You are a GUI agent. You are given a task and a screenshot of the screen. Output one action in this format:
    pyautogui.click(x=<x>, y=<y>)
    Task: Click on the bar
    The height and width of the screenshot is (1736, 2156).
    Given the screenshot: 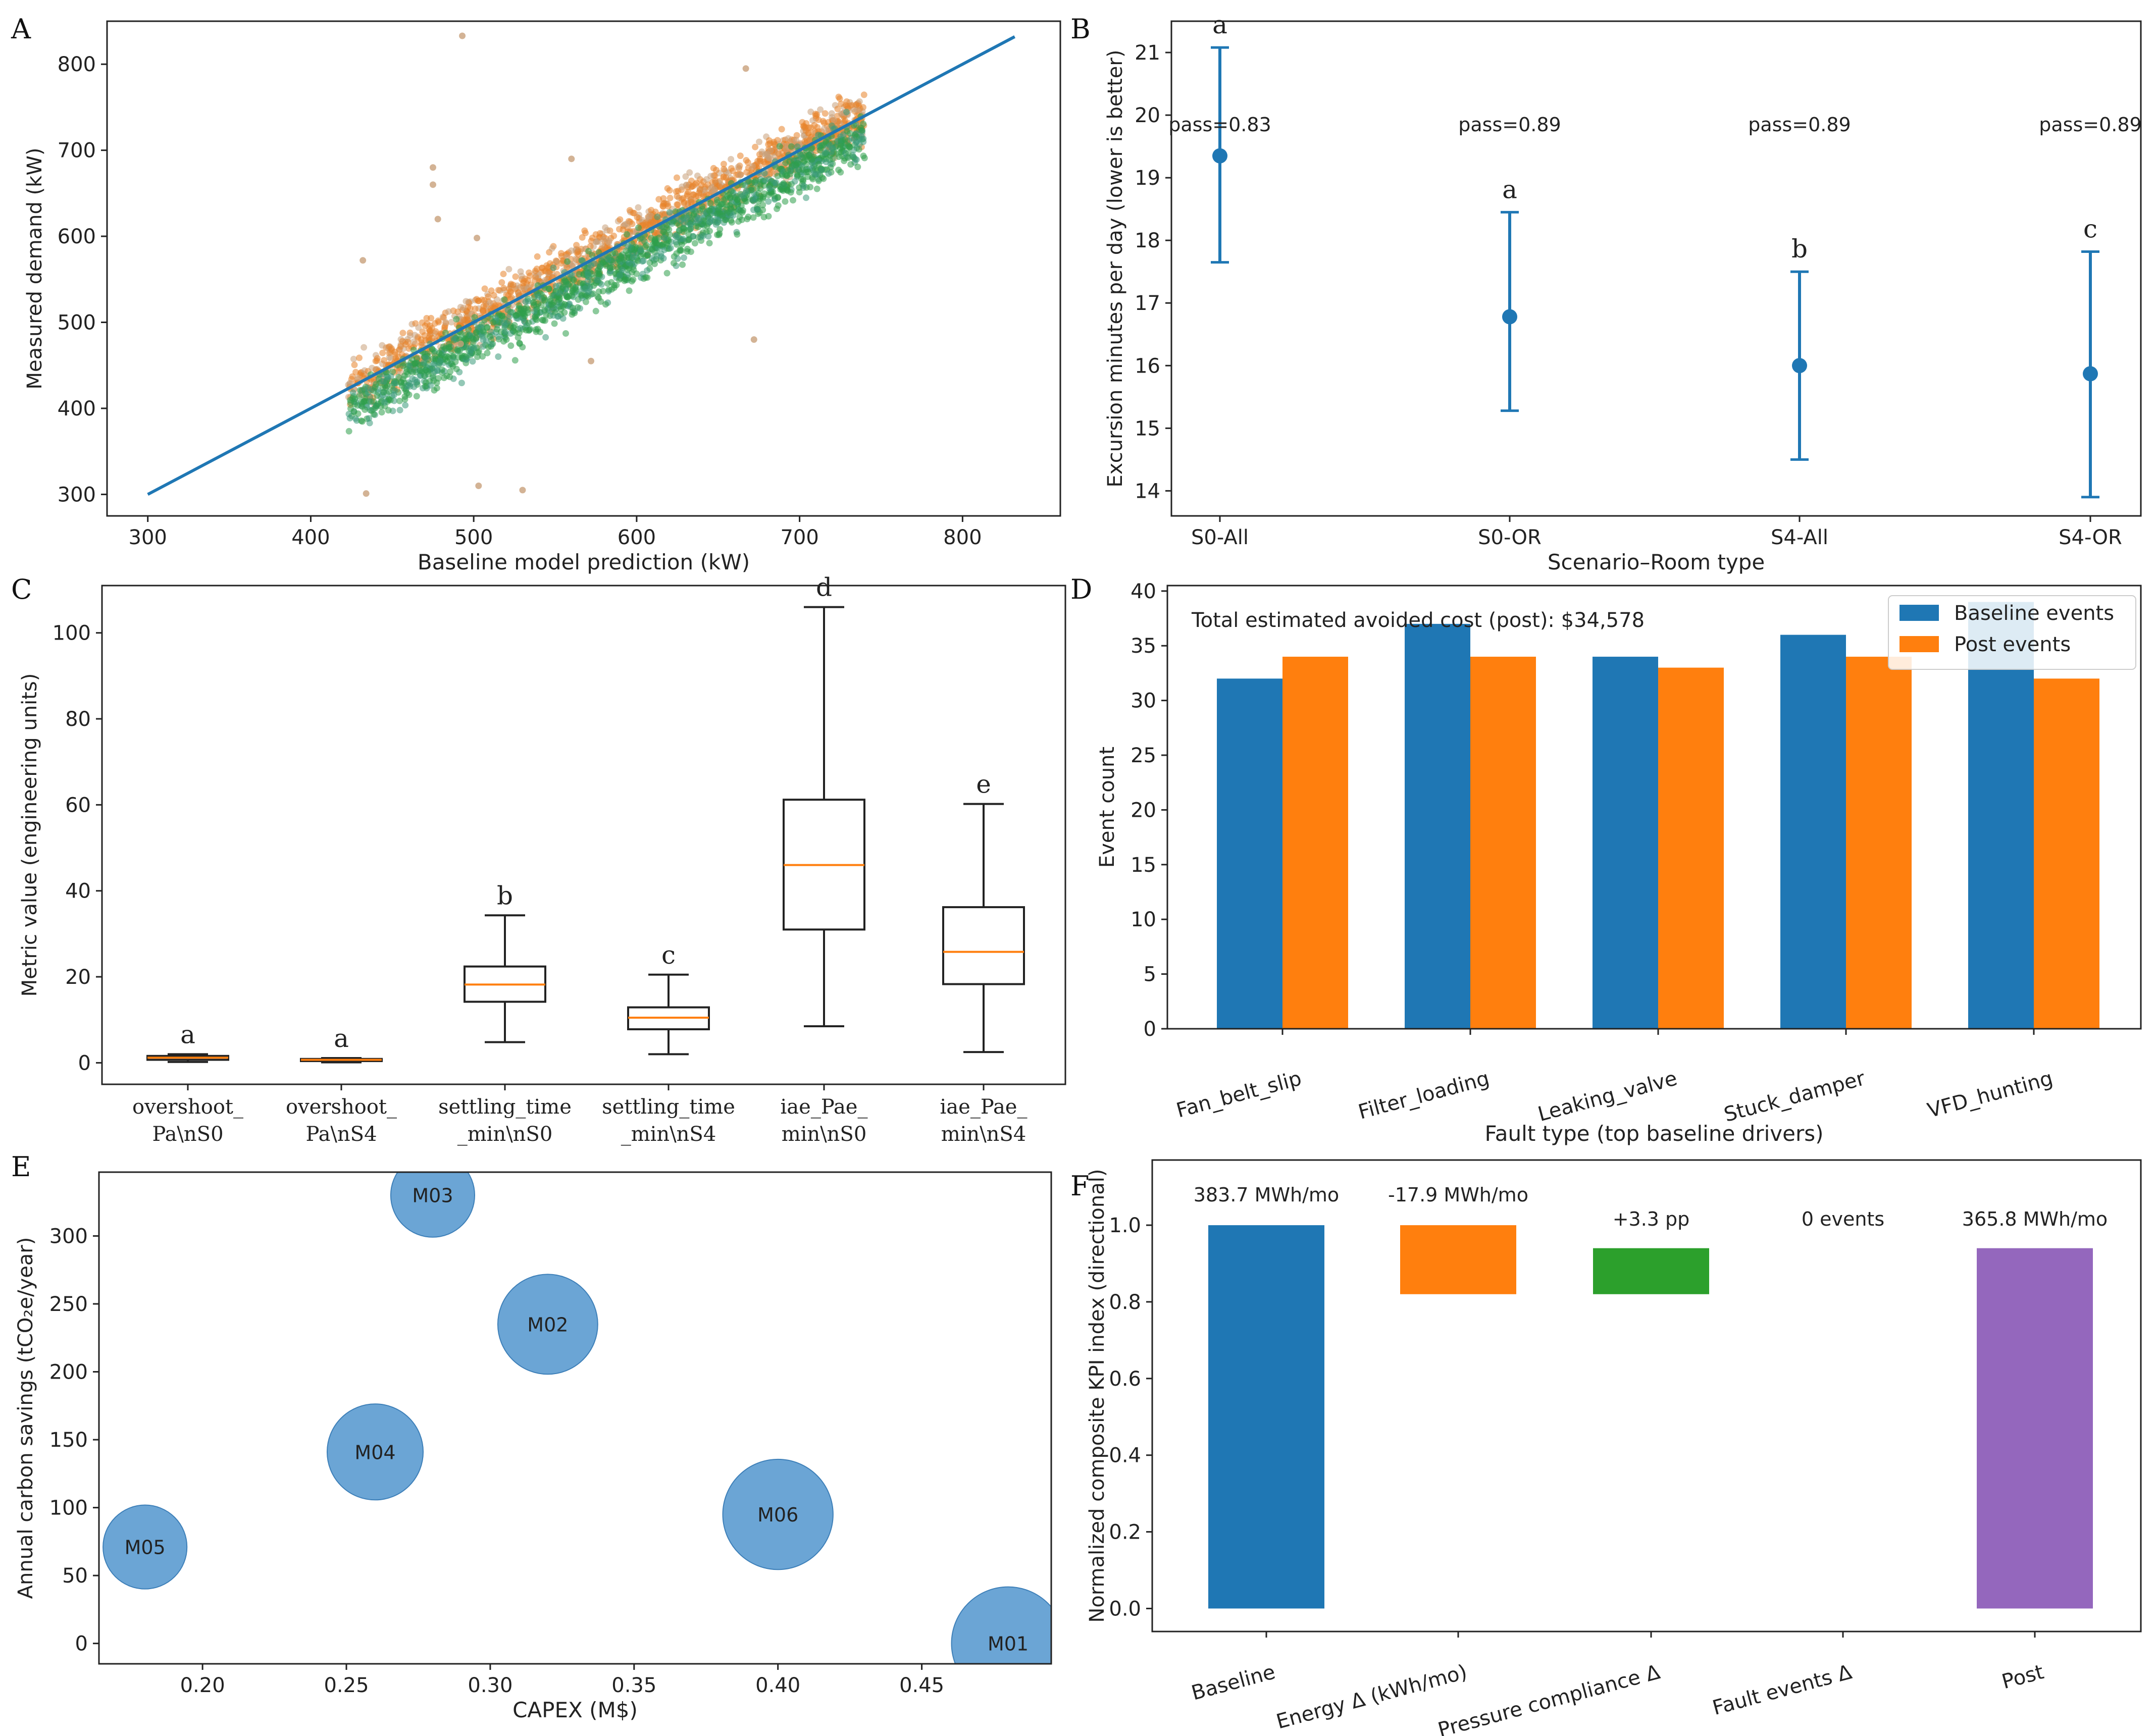 What is the action you would take?
    pyautogui.click(x=2001, y=815)
    